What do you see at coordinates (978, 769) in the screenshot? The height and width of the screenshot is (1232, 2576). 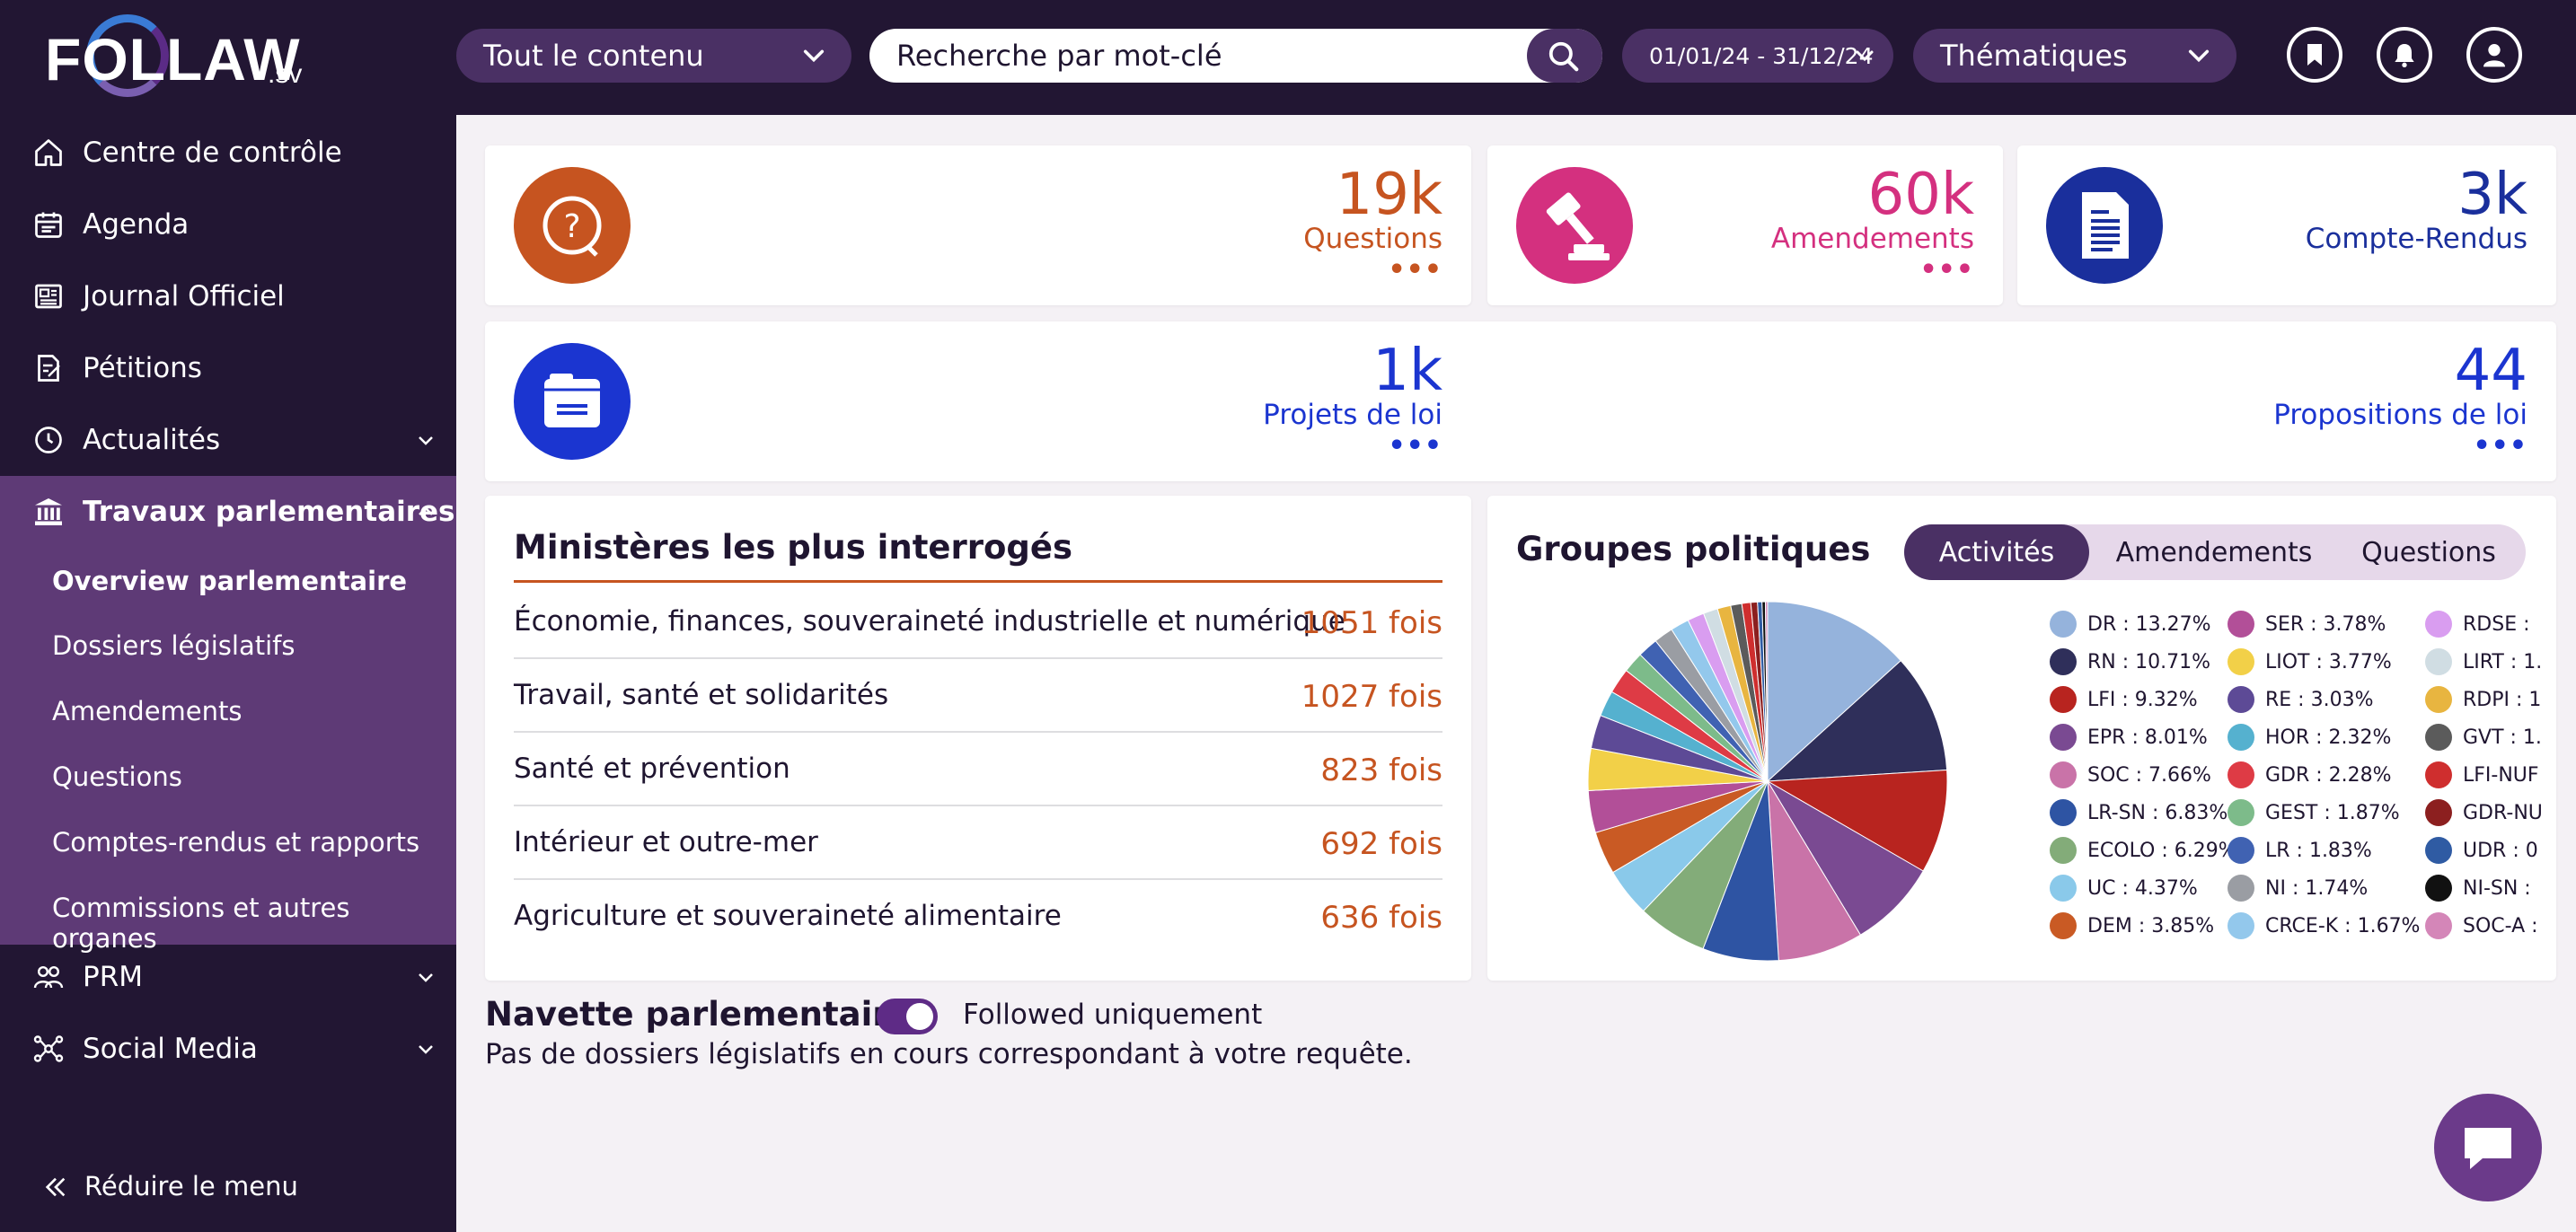 I see `table-row: Santé et prévention 823 fois` at bounding box center [978, 769].